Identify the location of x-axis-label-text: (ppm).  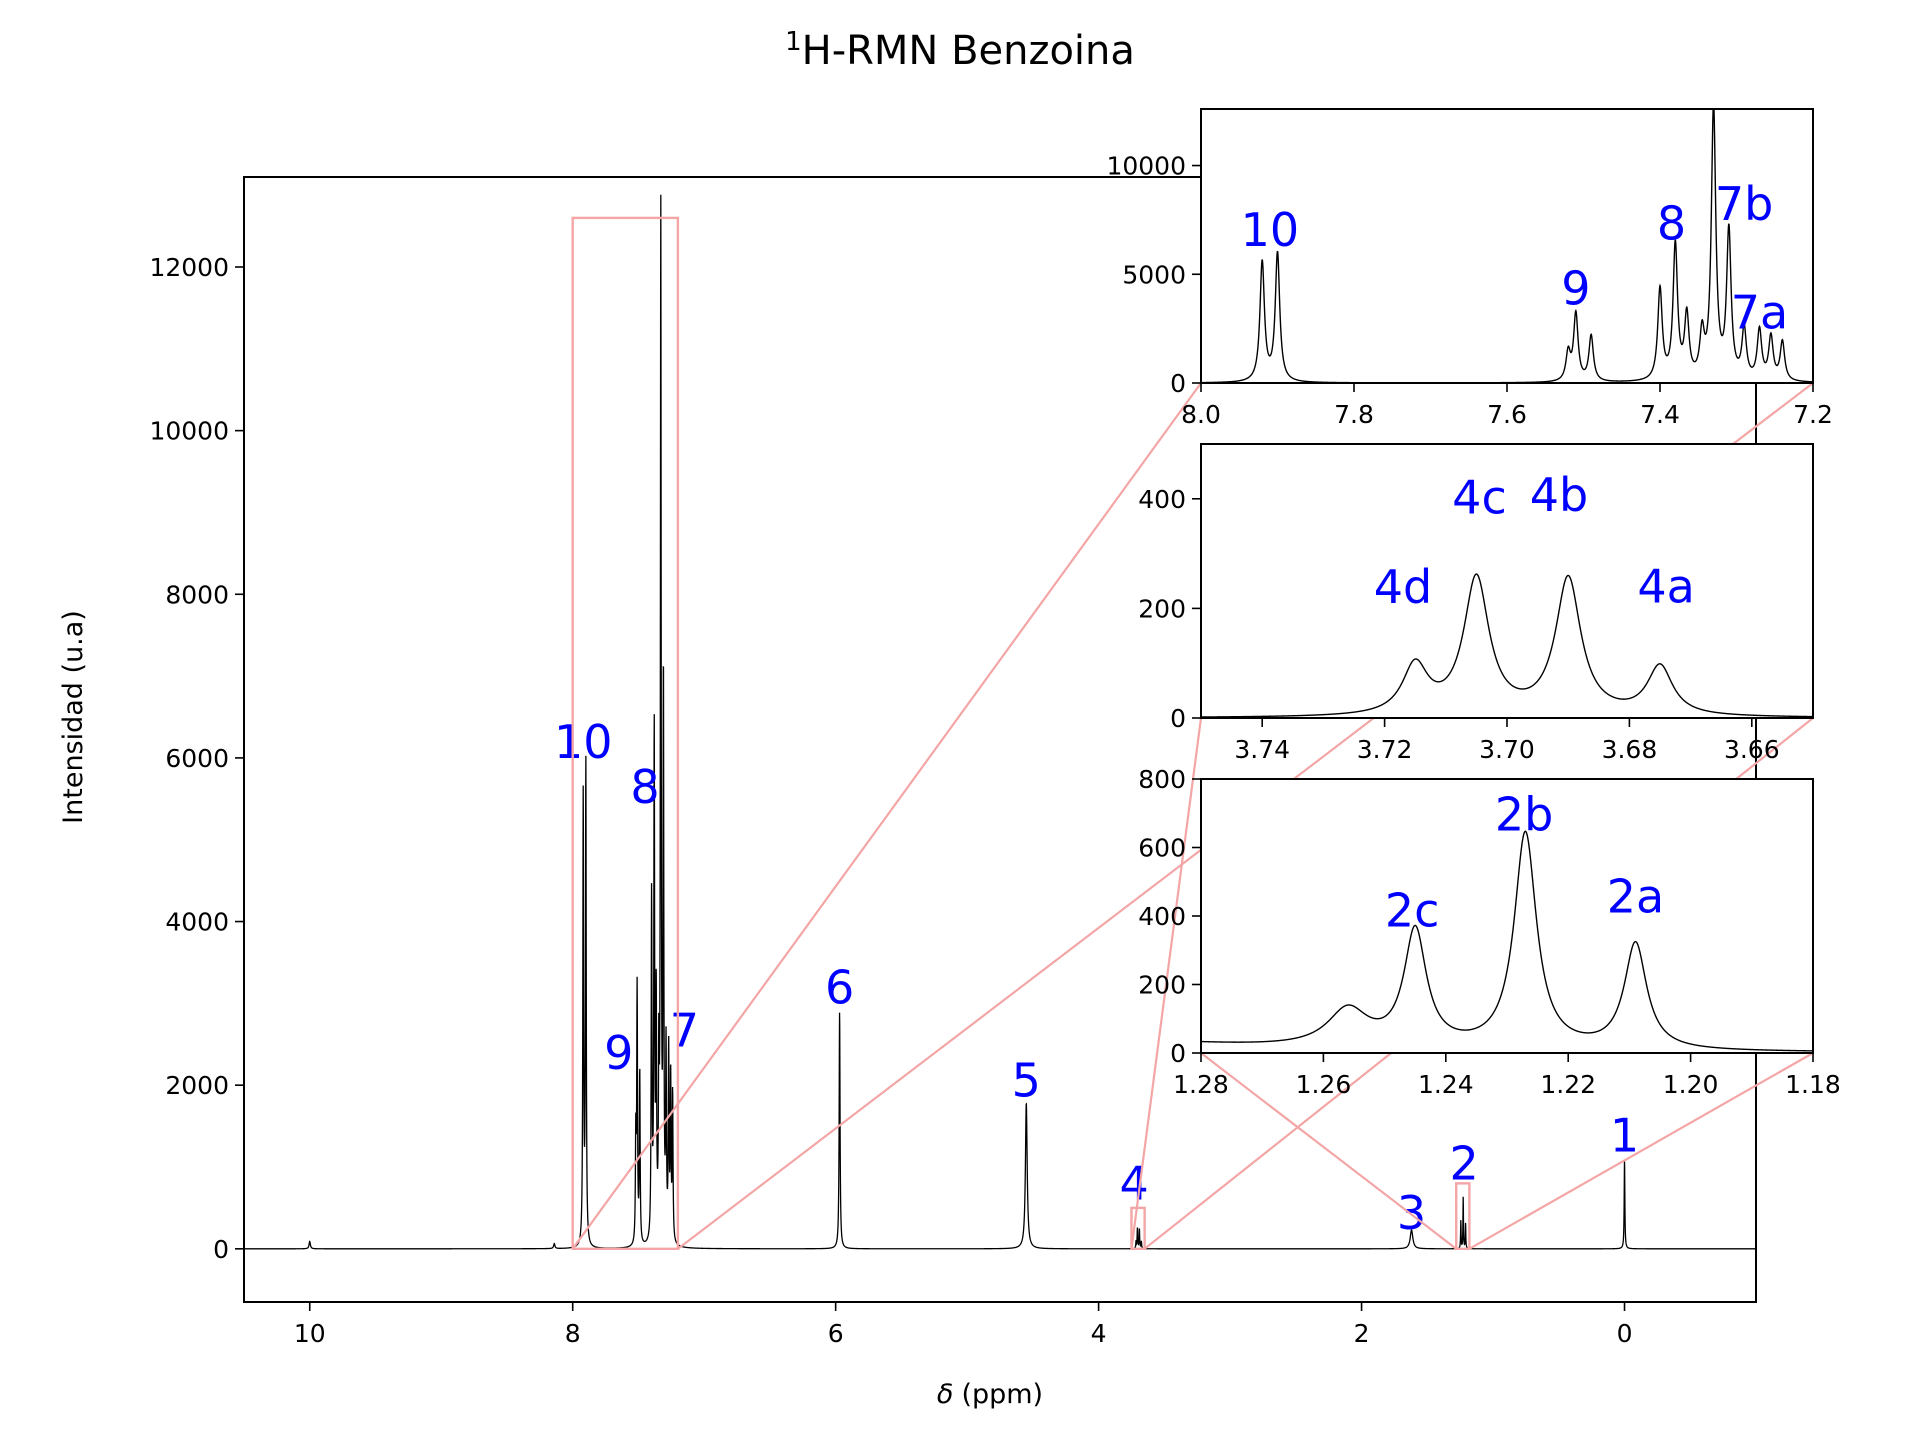
(1002, 1394).